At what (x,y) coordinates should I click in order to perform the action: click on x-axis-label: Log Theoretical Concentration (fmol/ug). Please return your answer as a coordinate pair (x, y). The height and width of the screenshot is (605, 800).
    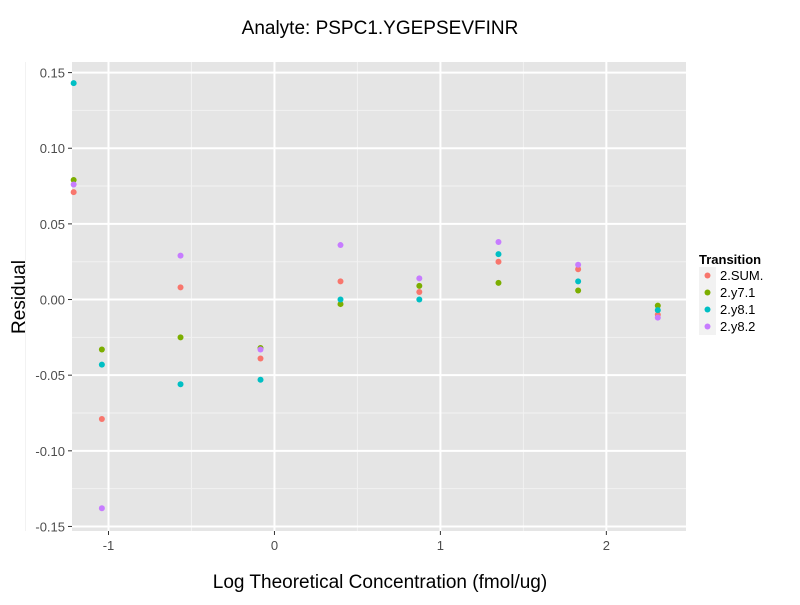
    Looking at the image, I should click on (380, 582).